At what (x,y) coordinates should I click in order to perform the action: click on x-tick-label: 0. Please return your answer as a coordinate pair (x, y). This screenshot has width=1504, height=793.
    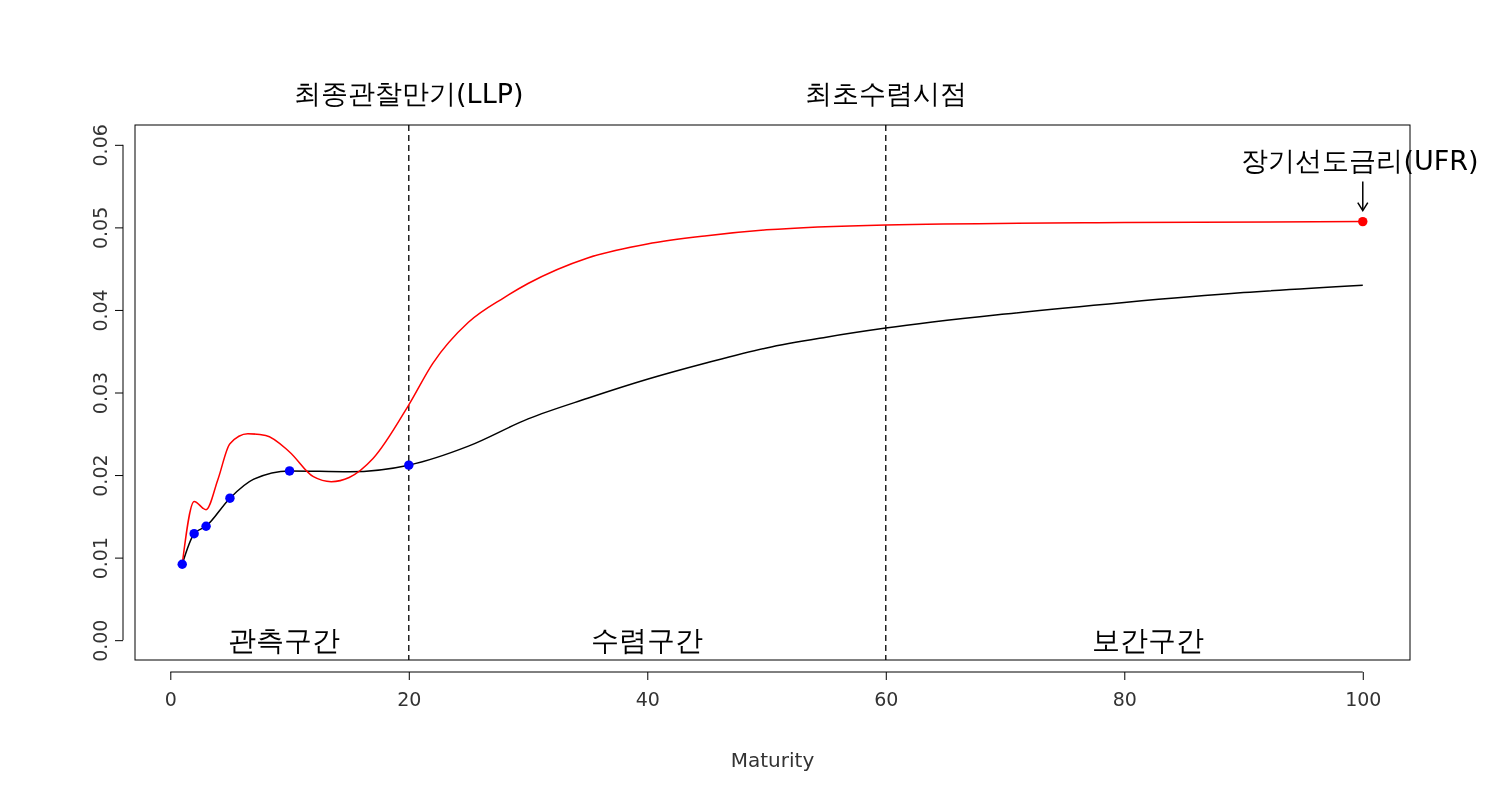
    Looking at the image, I should click on (170, 698).